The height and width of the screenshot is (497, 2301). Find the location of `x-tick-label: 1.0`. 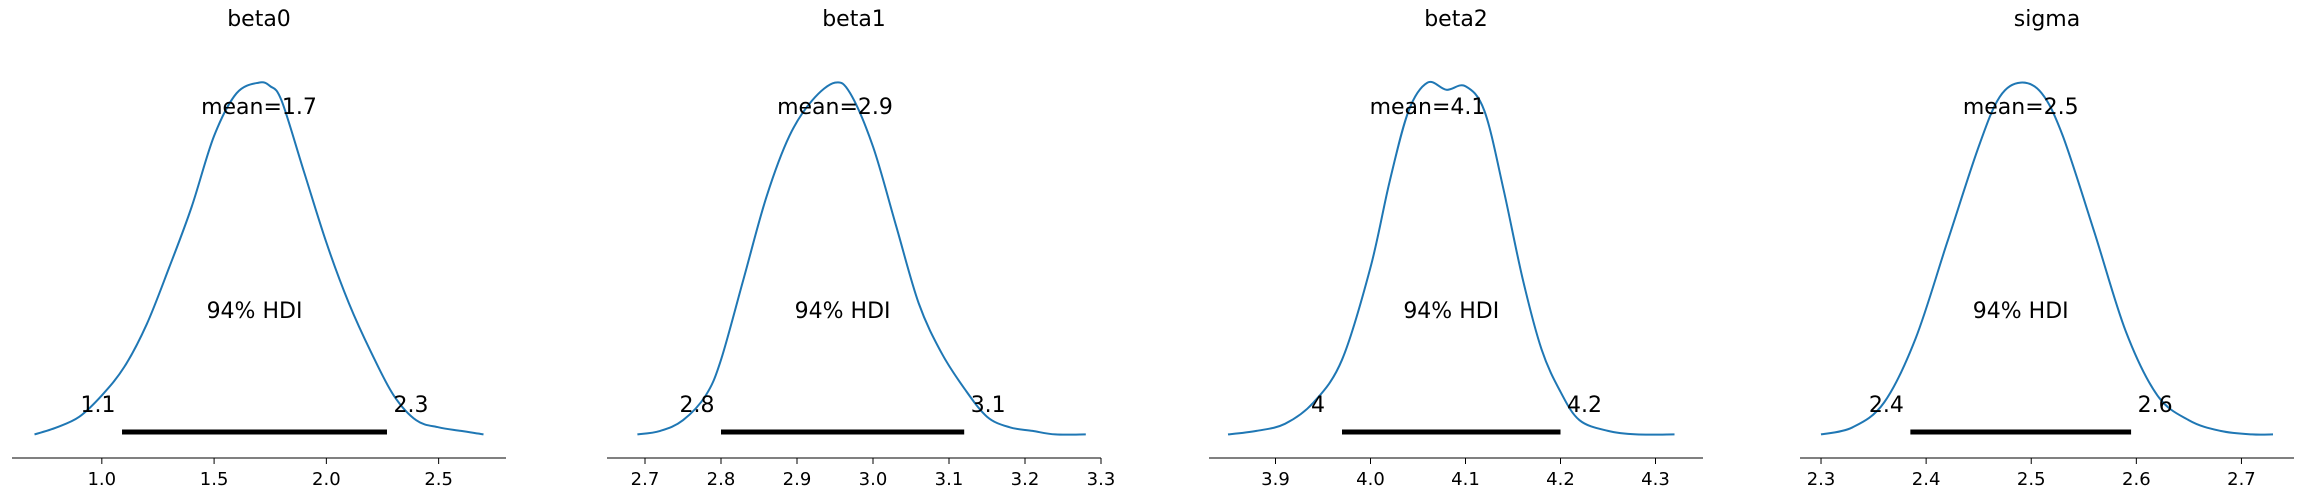

x-tick-label: 1.0 is located at coordinates (101, 479).